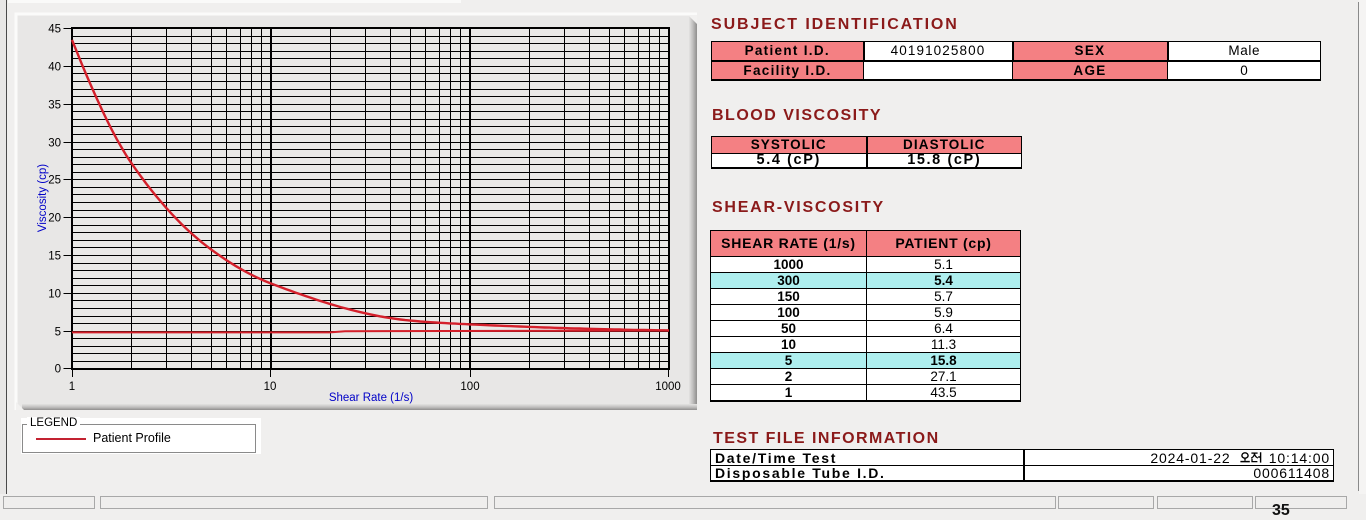 This screenshot has height=520, width=1366. Describe the element at coordinates (371, 398) in the screenshot. I see `svg-text: Shear Rate (1/s)` at that location.